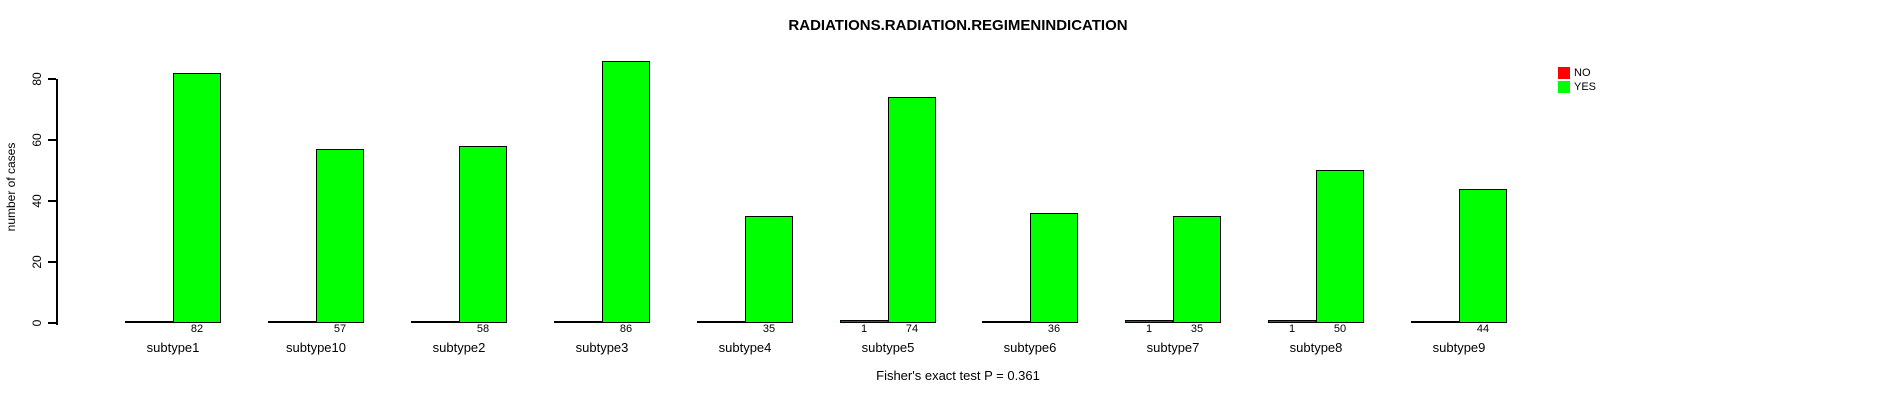 The height and width of the screenshot is (400, 1890). I want to click on x-category-label: subtype7, so click(1173, 347).